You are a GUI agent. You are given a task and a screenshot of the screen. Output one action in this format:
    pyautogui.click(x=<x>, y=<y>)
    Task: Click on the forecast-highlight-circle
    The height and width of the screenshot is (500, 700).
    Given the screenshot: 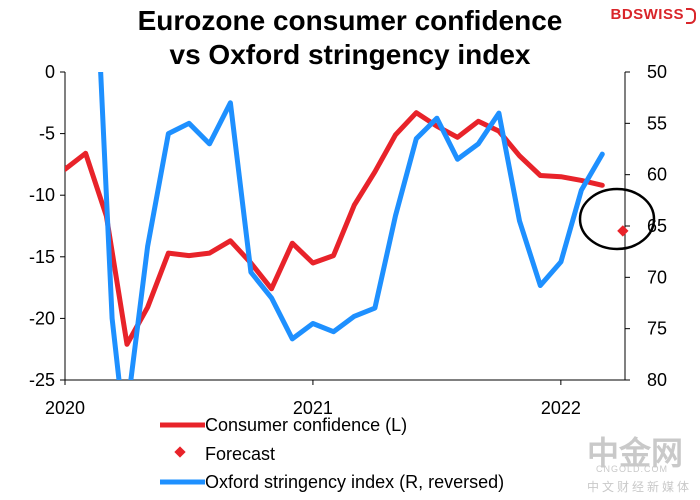 What is the action you would take?
    pyautogui.click(x=617, y=219)
    